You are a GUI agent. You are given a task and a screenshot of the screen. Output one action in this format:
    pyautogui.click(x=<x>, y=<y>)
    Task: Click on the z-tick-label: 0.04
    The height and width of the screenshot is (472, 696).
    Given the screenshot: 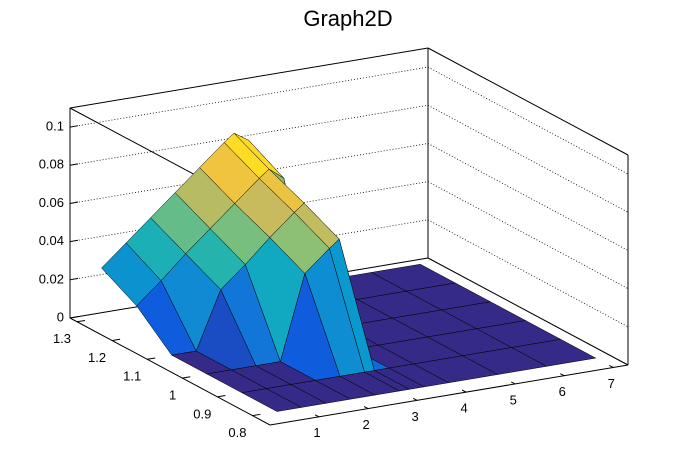 What is the action you would take?
    pyautogui.click(x=51, y=240)
    